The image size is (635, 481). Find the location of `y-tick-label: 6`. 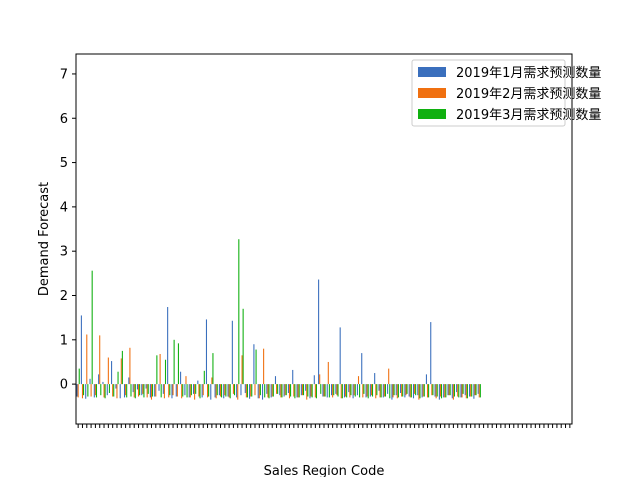

y-tick-label: 6 is located at coordinates (64, 119).